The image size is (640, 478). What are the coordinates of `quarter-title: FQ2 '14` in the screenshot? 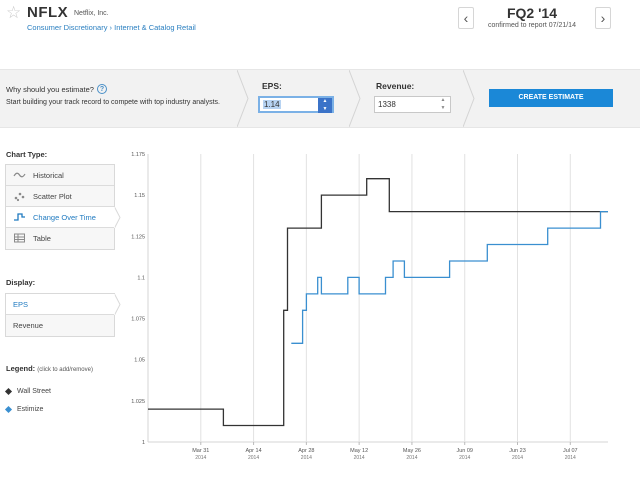 It's located at (532, 13).